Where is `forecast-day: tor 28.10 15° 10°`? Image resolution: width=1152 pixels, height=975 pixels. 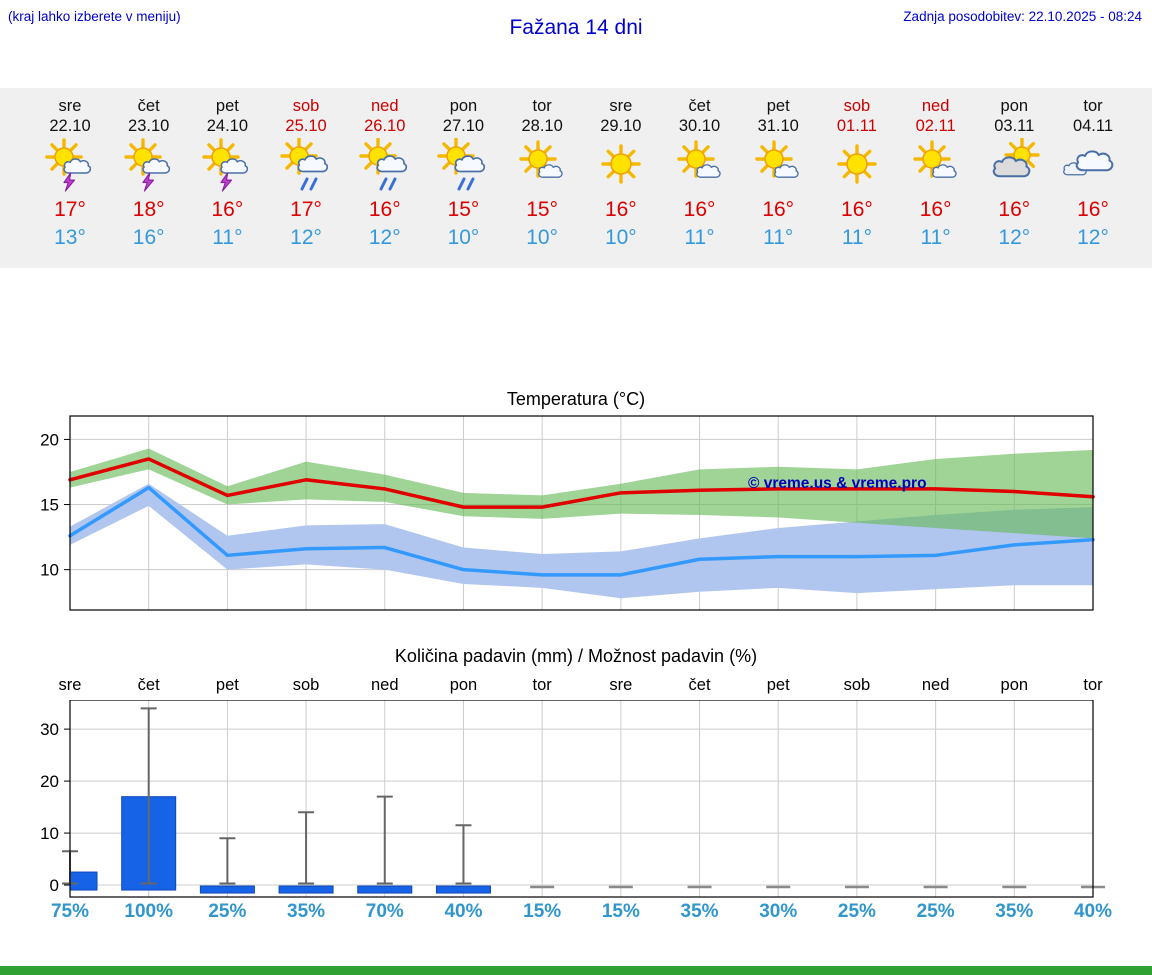
forecast-day: tor 28.10 15° 10° is located at coordinates (542, 169).